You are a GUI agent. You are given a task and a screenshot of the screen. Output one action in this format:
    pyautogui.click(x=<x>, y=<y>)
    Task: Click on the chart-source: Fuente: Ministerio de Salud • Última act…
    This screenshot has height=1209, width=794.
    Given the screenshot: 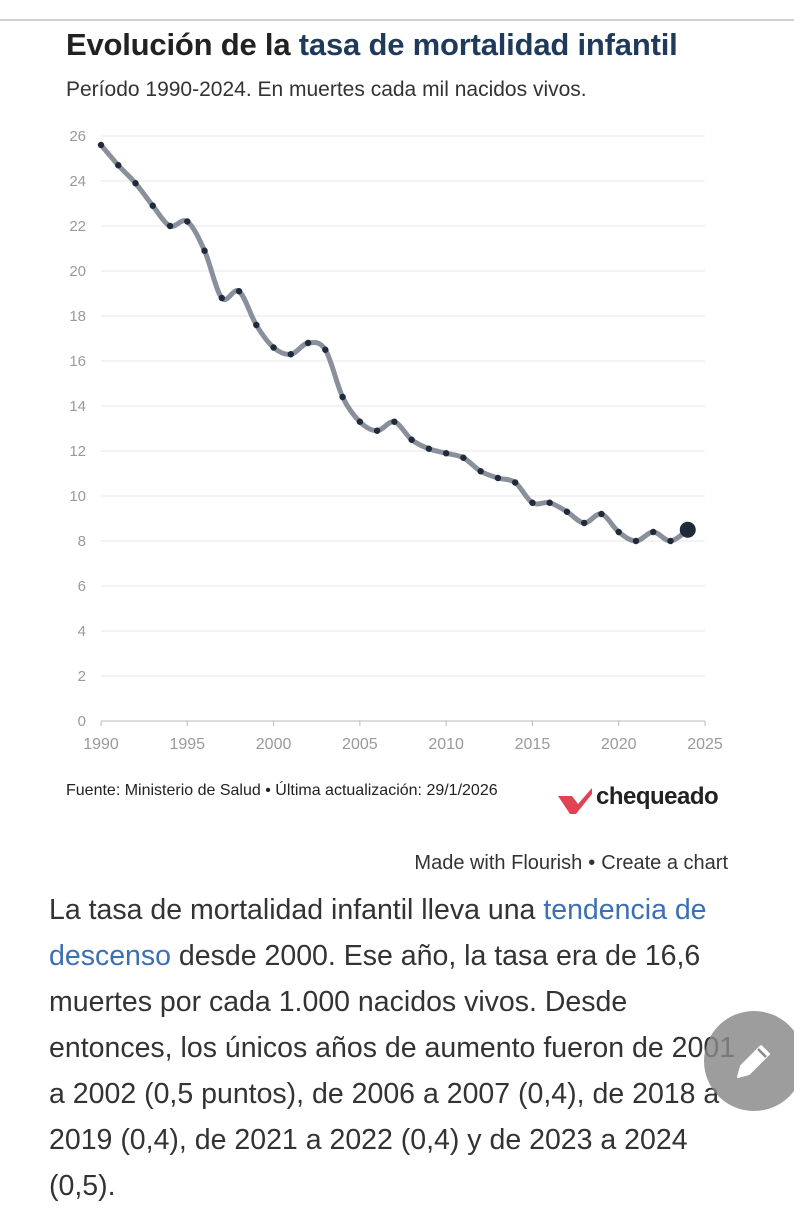 What is the action you would take?
    pyautogui.click(x=282, y=790)
    